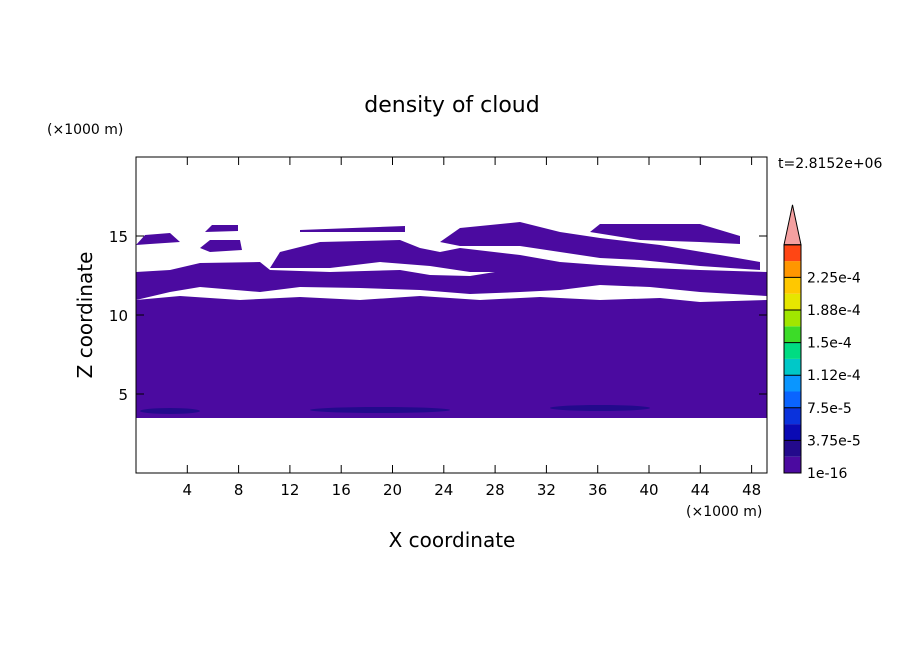 Image resolution: width=904 pixels, height=658 pixels. Describe the element at coordinates (451, 105) in the screenshot. I see `chart-title: density of cloud` at that location.